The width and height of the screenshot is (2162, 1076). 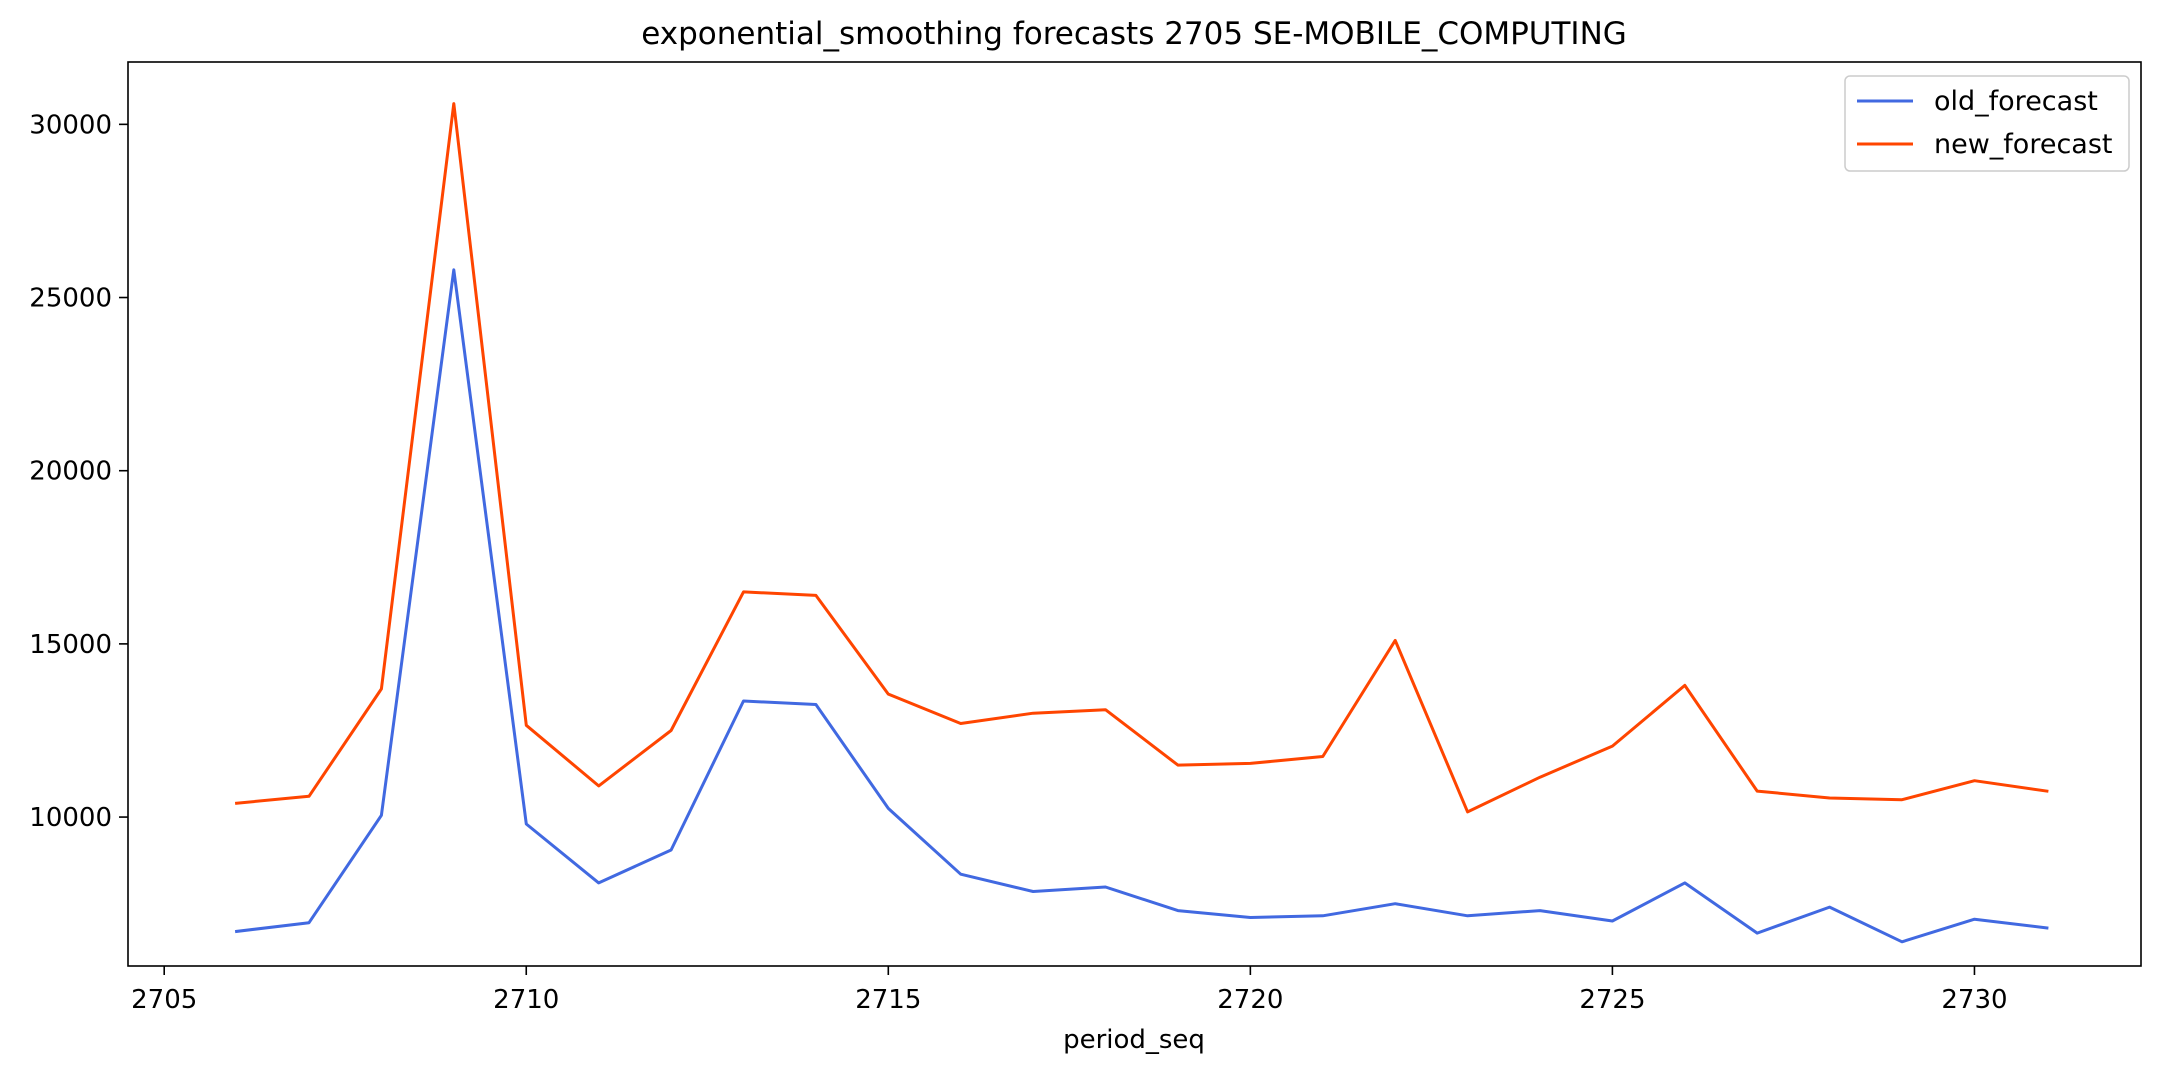 I want to click on x-tick-label: 2715, so click(x=888, y=1000).